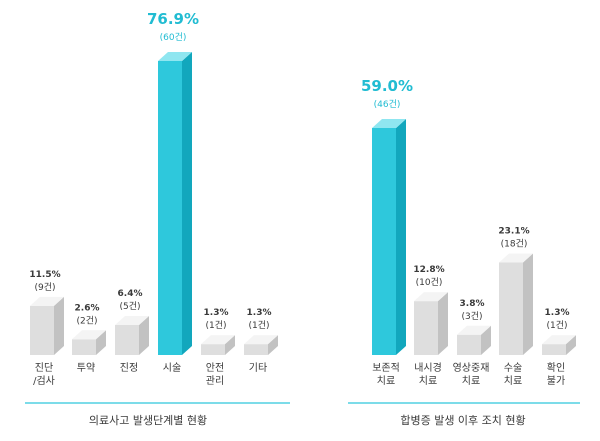  Describe the element at coordinates (215, 325) in the screenshot. I see `count-label-0-4: (1건)` at that location.